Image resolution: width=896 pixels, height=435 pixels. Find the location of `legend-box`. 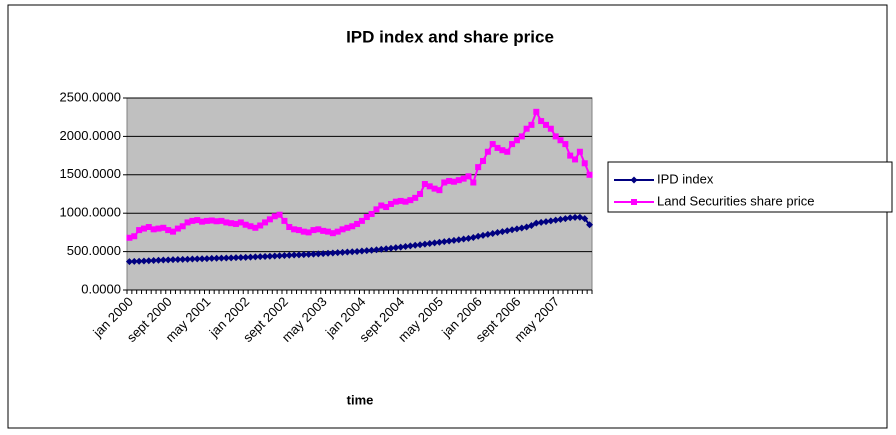

legend-box is located at coordinates (750, 187).